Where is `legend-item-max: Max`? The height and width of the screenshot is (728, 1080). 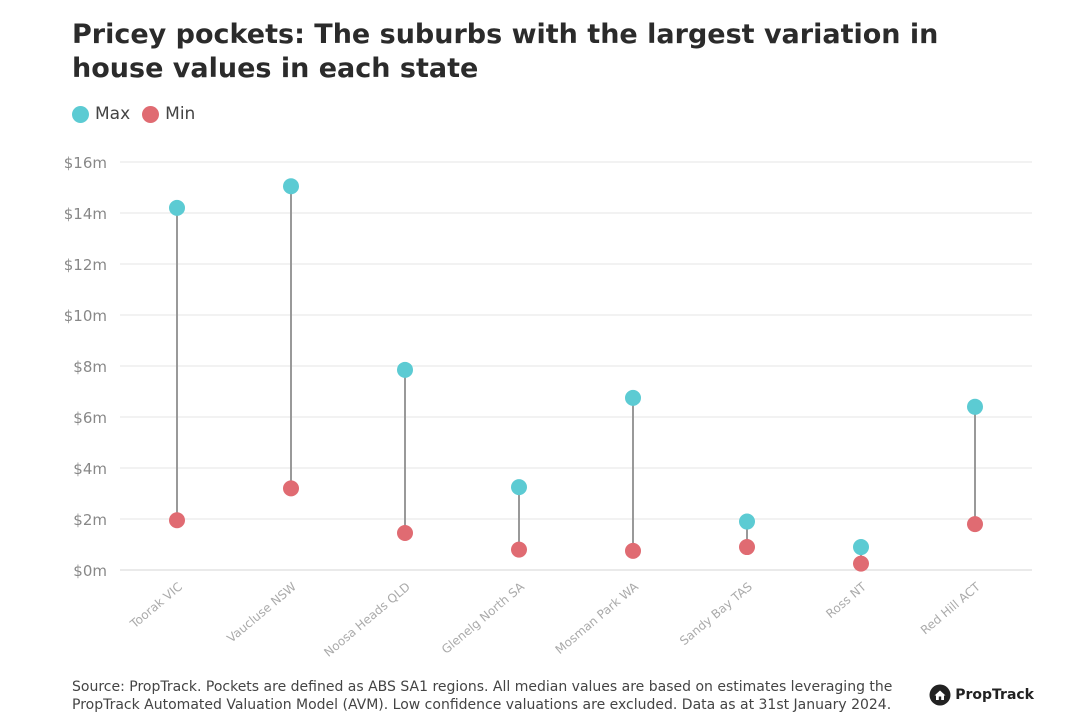 legend-item-max: Max is located at coordinates (101, 114).